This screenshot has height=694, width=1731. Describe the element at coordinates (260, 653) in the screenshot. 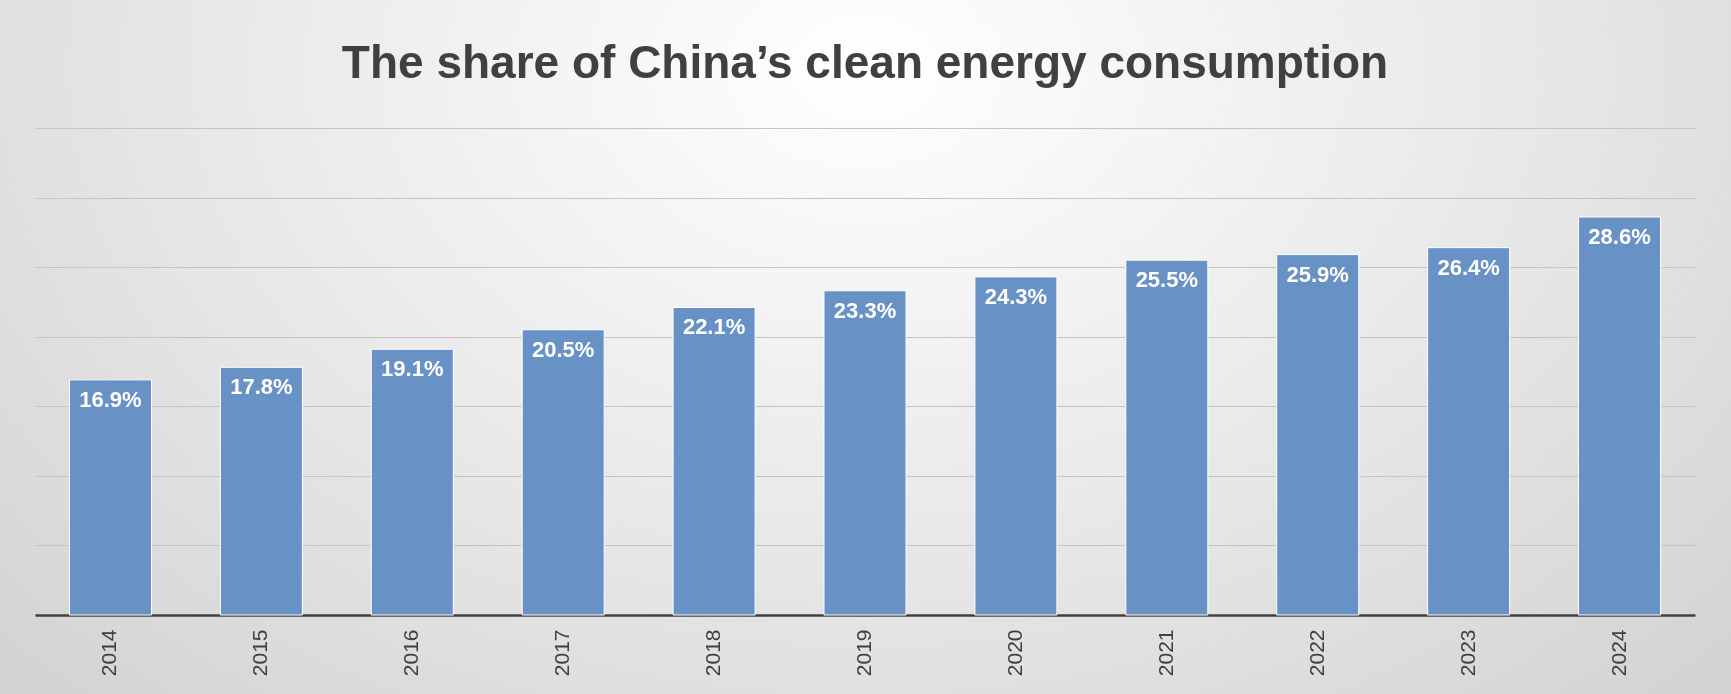

I see `x-tick-label: 2015` at that location.